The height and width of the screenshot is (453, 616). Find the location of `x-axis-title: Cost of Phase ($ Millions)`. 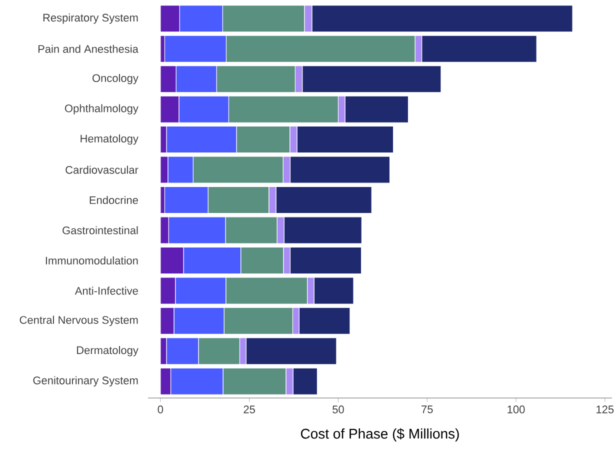

x-axis-title: Cost of Phase ($ Millions) is located at coordinates (379, 435).